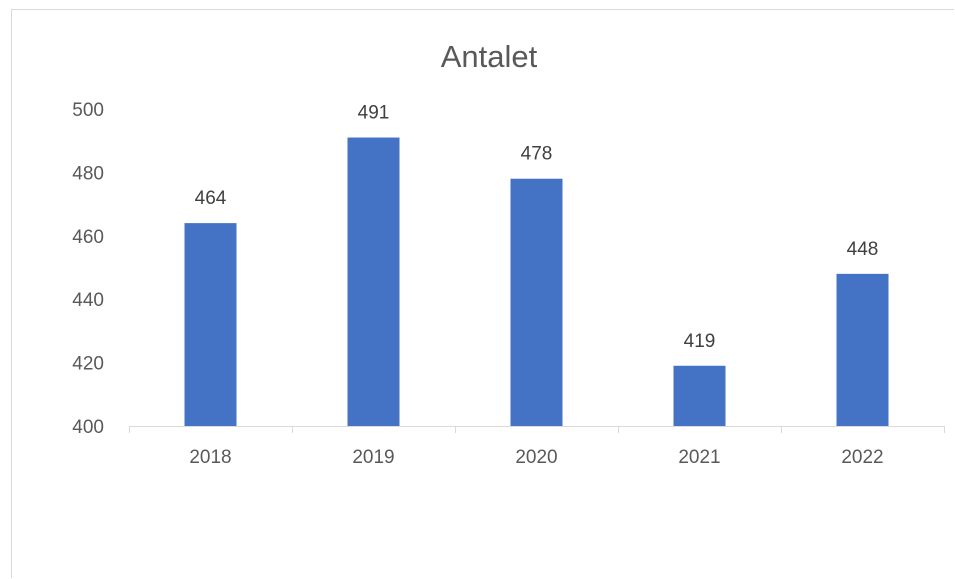 The width and height of the screenshot is (955, 579). What do you see at coordinates (862, 457) in the screenshot?
I see `x-tick-label: 2022` at bounding box center [862, 457].